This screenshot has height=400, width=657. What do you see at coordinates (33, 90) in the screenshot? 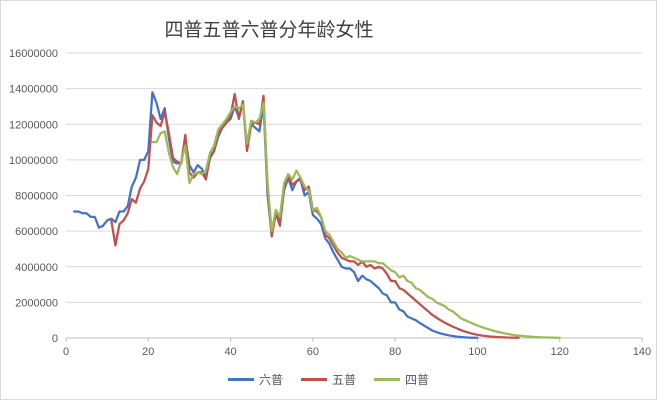
I see `y-tick-label-7: 14000000` at bounding box center [33, 90].